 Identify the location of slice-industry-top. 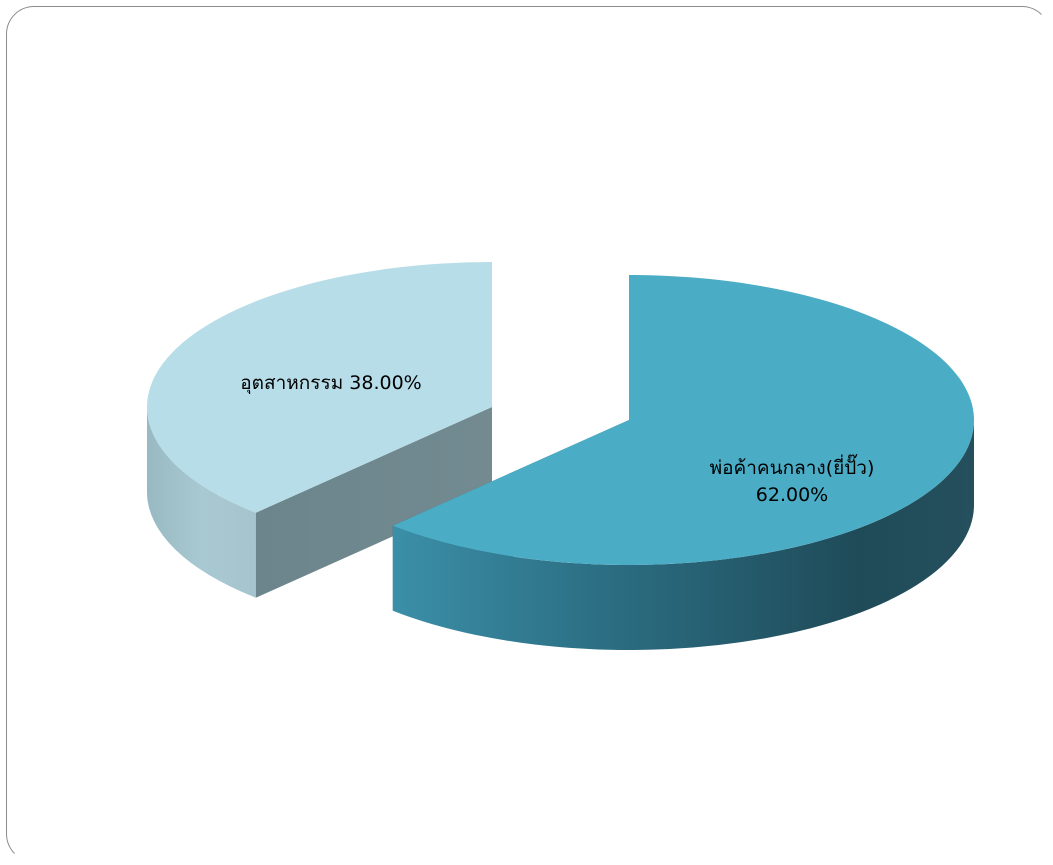
(319, 387).